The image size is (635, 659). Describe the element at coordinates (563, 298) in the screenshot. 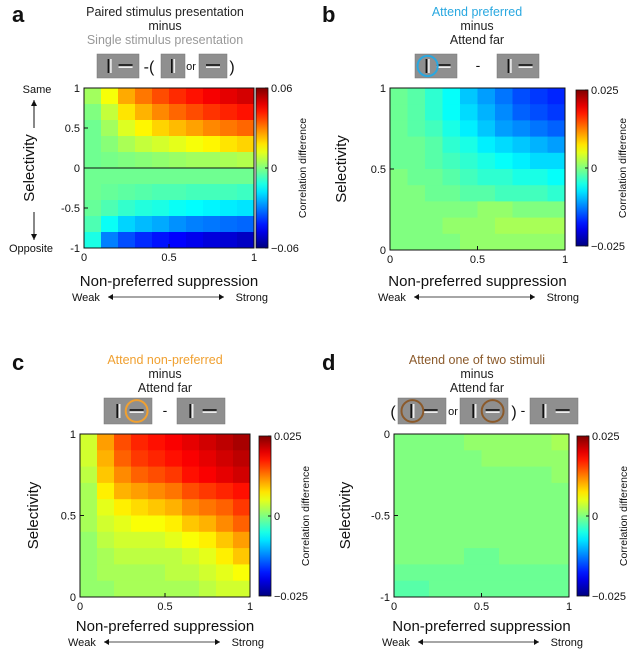

I see `x-annotation-strong: Strong` at that location.